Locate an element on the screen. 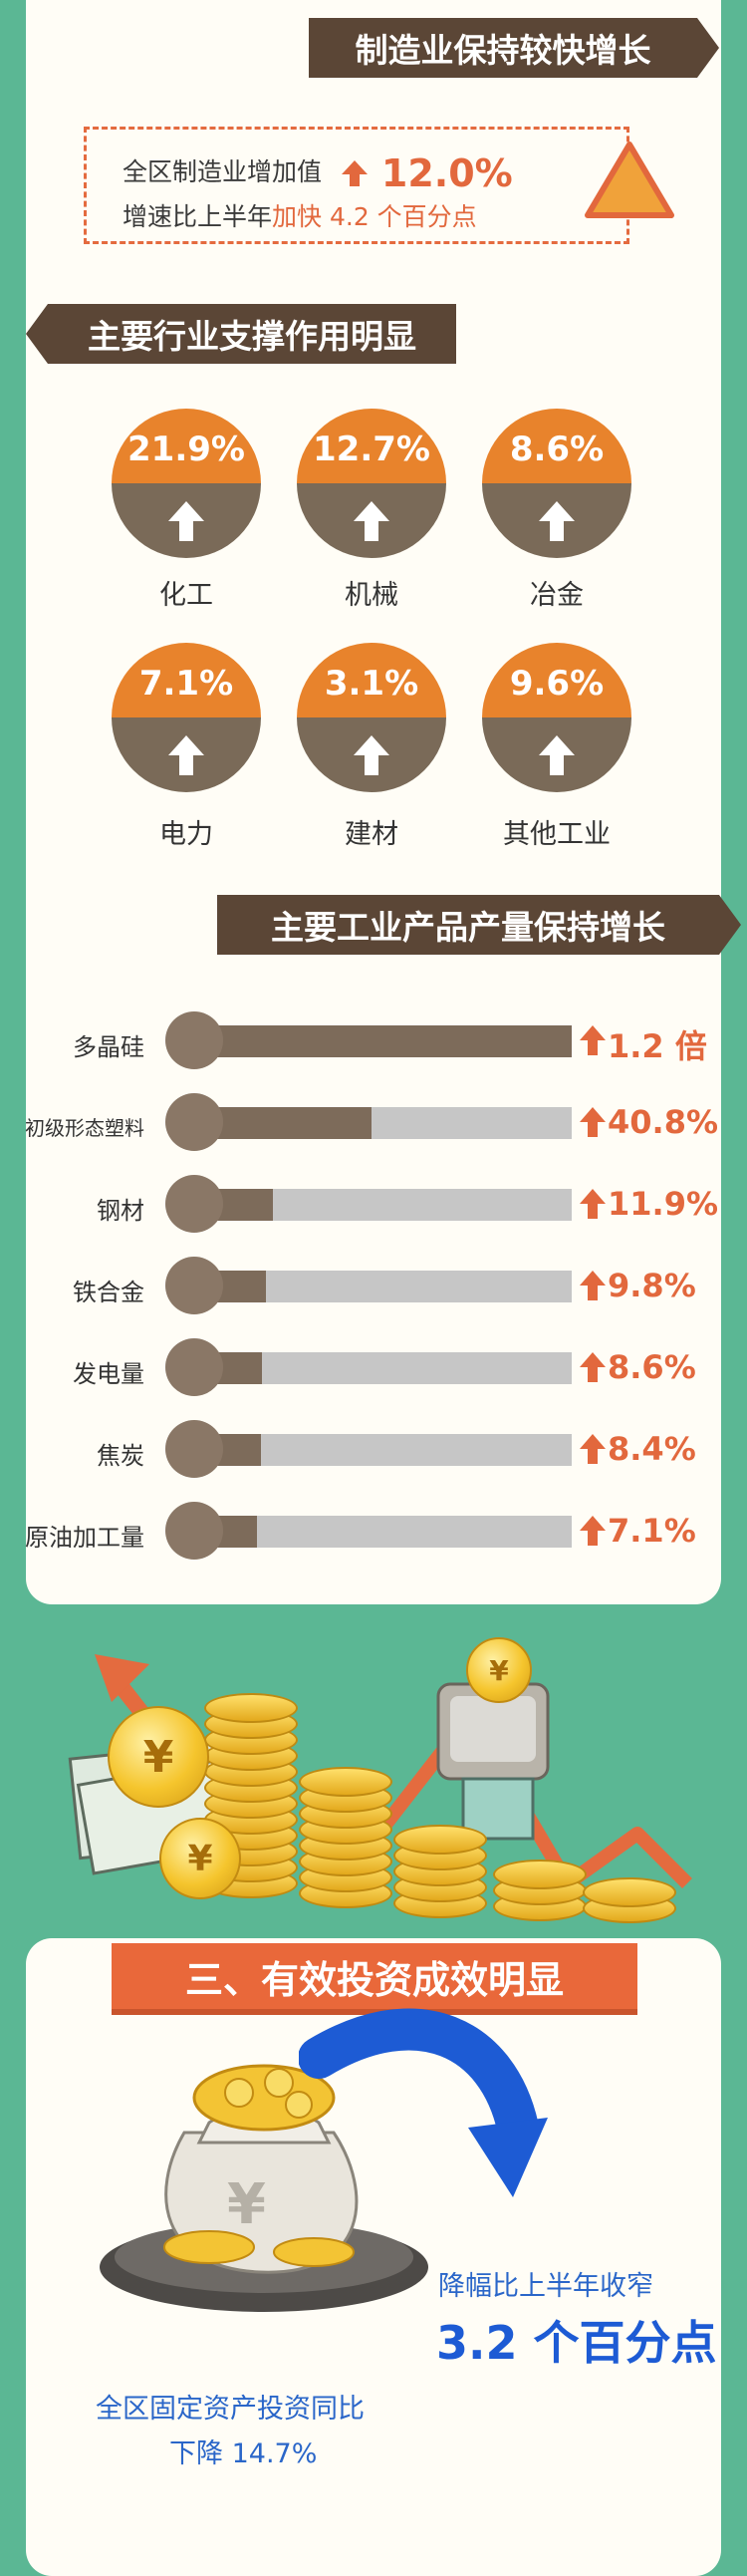  manufacturing-label: 全区制造业增加值 is located at coordinates (223, 171).